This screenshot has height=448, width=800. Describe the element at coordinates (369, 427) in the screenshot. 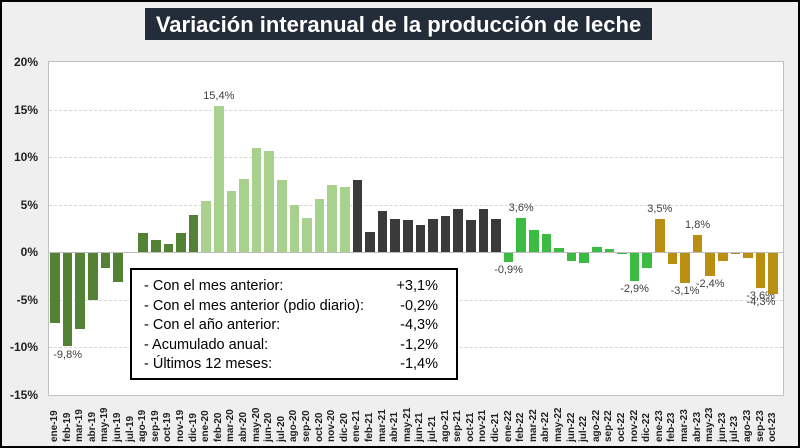

I see `x-axis-label: feb-21` at that location.